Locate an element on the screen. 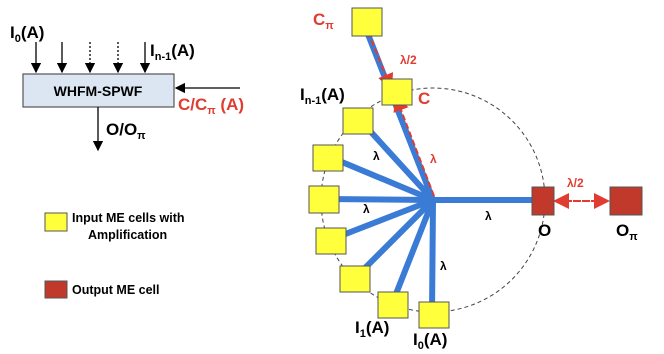 This screenshot has height=354, width=664. legend-input-swatch is located at coordinates (56, 222).